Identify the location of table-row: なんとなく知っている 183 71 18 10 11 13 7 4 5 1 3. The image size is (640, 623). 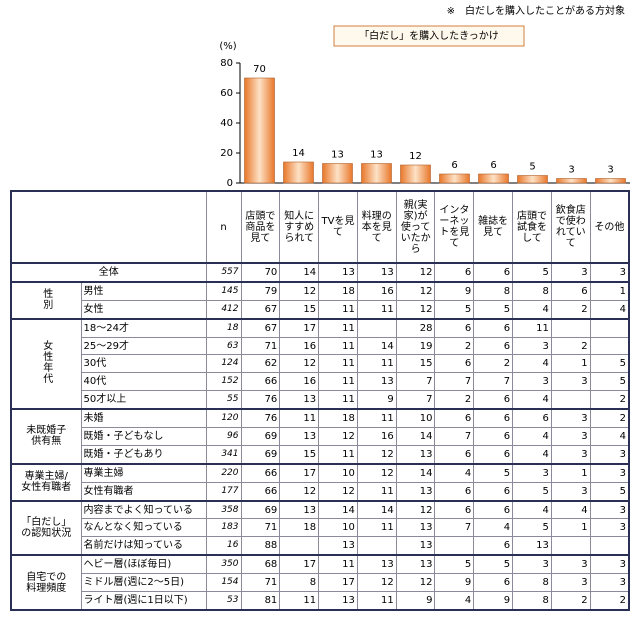
(320, 528).